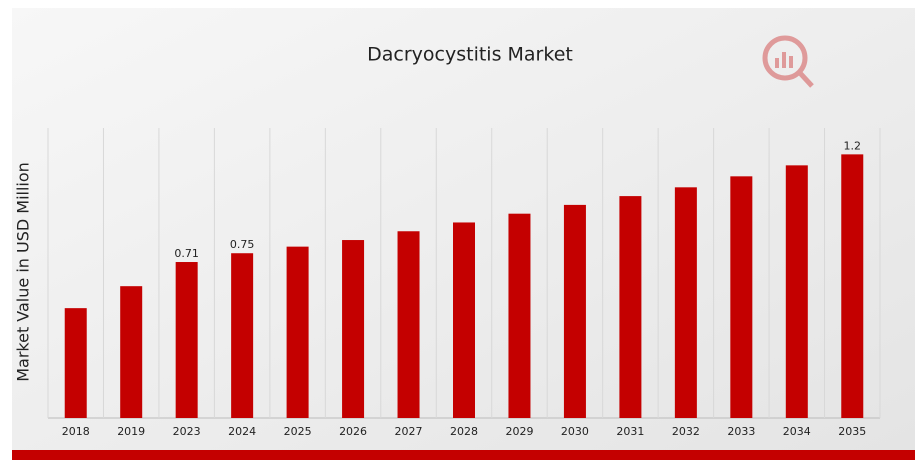  Describe the element at coordinates (463, 455) in the screenshot. I see `bottom-band` at that location.